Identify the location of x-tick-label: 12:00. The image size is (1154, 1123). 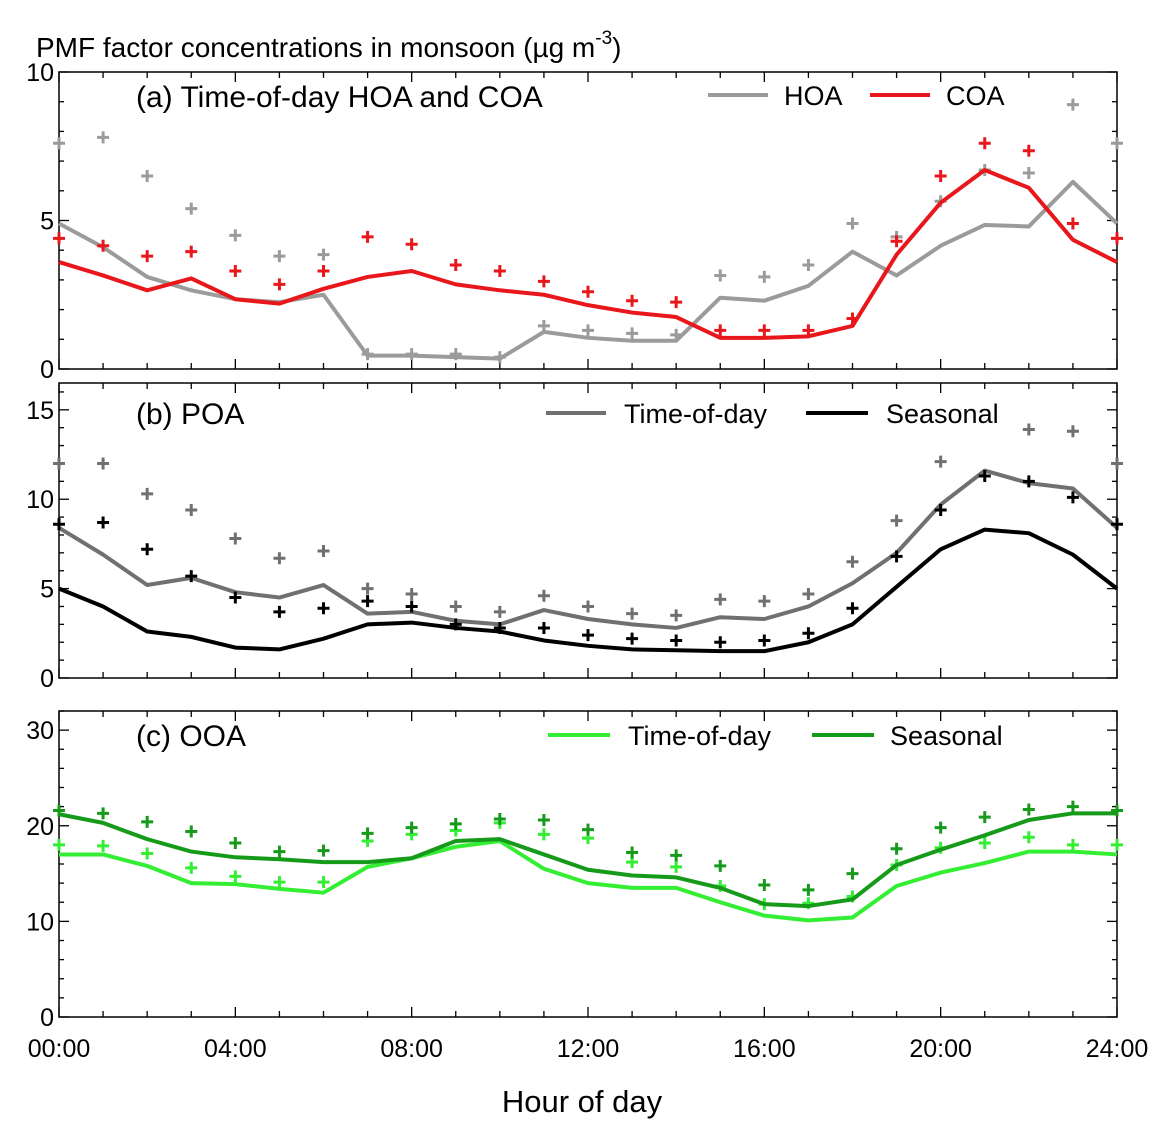
(588, 1049).